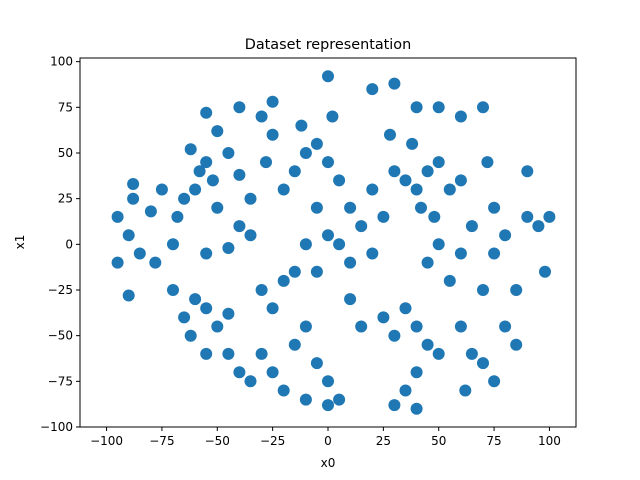  What do you see at coordinates (65, 199) in the screenshot?
I see `y-tick-label: 25` at bounding box center [65, 199].